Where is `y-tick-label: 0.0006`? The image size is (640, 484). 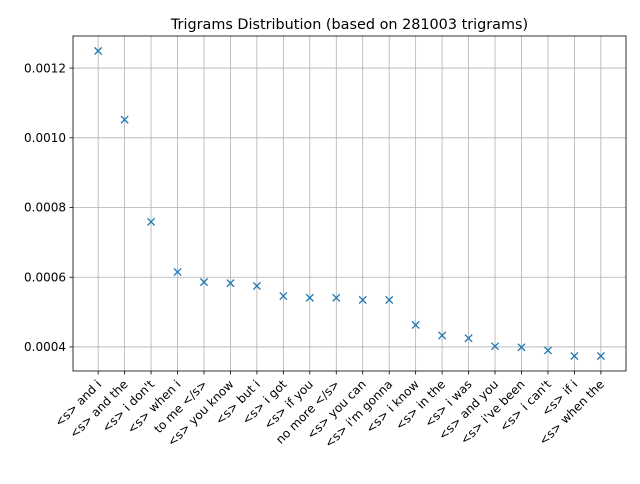 y-tick-label: 0.0006 is located at coordinates (45, 277).